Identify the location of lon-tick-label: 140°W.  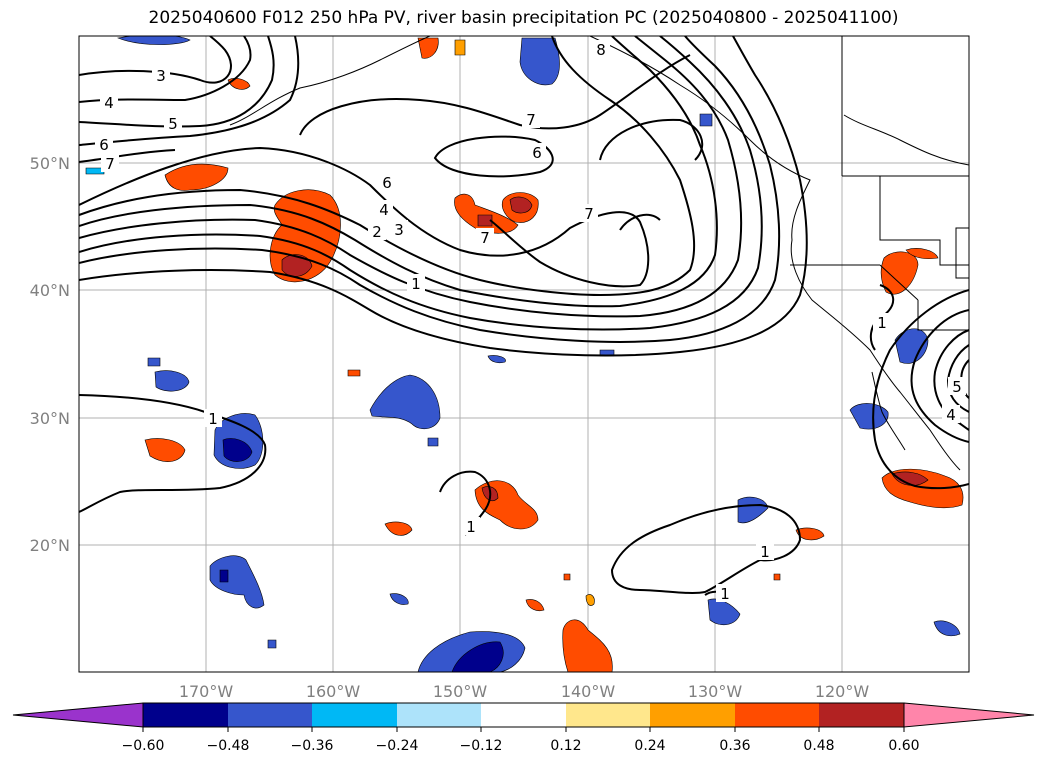
(588, 691).